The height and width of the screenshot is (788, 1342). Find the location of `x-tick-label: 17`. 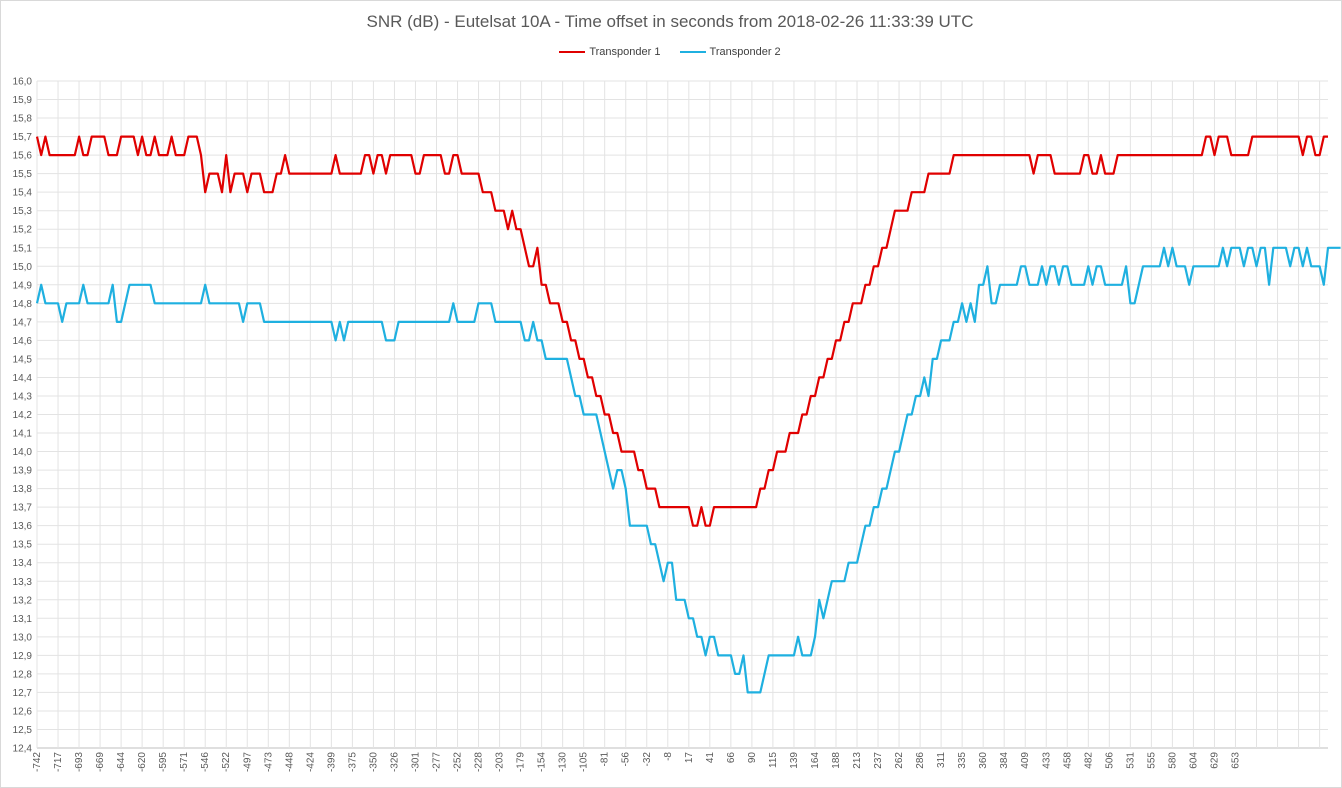

x-tick-label: 17 is located at coordinates (689, 758).